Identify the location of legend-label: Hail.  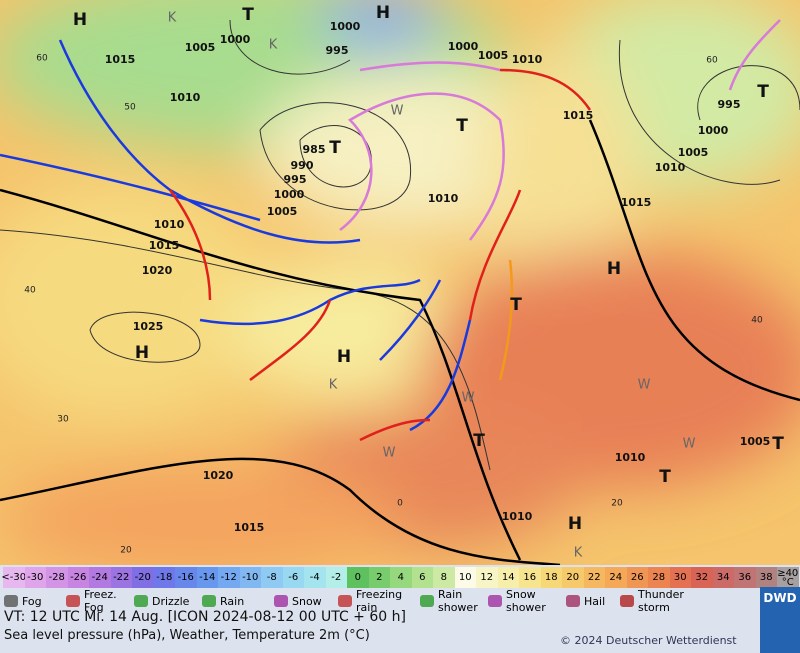
(595, 601).